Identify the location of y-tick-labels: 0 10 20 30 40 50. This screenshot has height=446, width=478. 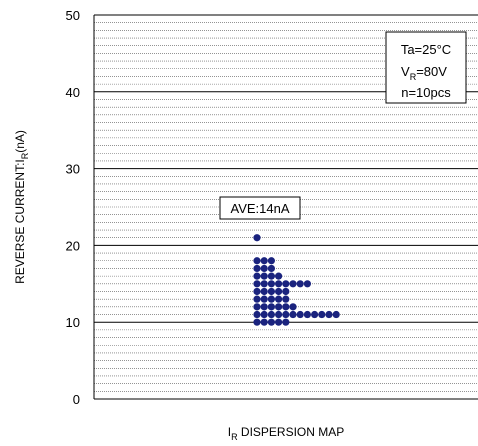
(73, 207).